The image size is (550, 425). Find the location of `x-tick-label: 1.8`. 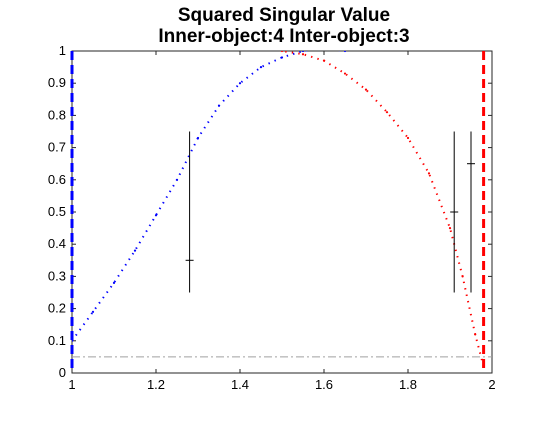

x-tick-label: 1.8 is located at coordinates (408, 384).